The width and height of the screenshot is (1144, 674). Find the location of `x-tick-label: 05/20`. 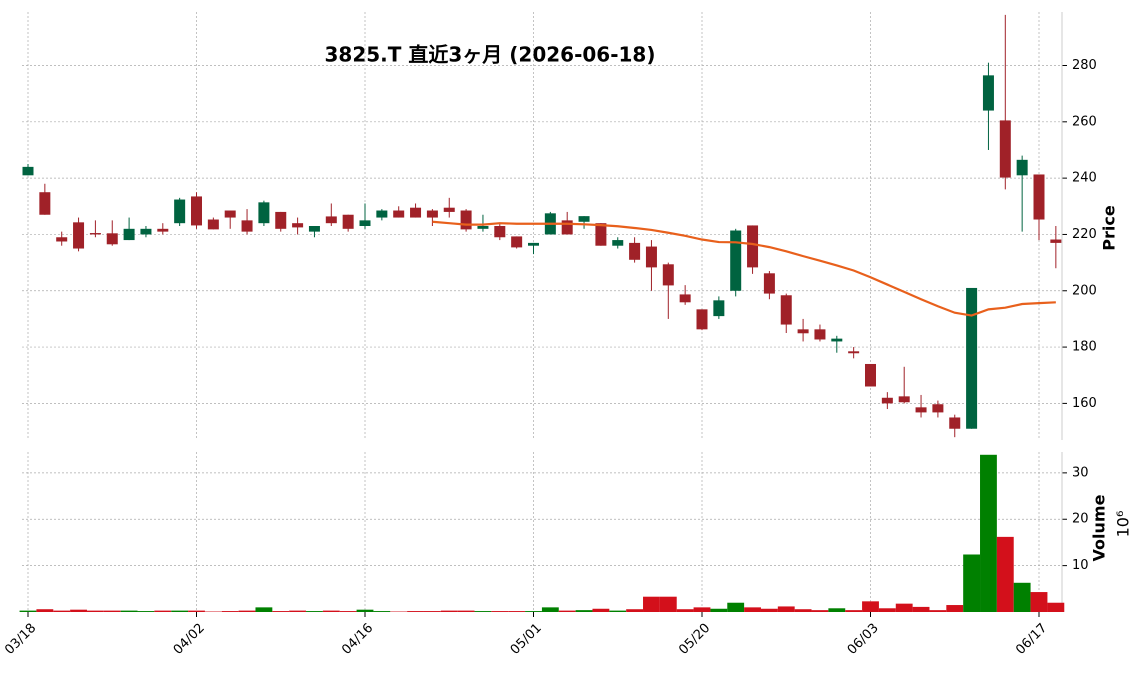

x-tick-label: 05/20 is located at coordinates (694, 639).